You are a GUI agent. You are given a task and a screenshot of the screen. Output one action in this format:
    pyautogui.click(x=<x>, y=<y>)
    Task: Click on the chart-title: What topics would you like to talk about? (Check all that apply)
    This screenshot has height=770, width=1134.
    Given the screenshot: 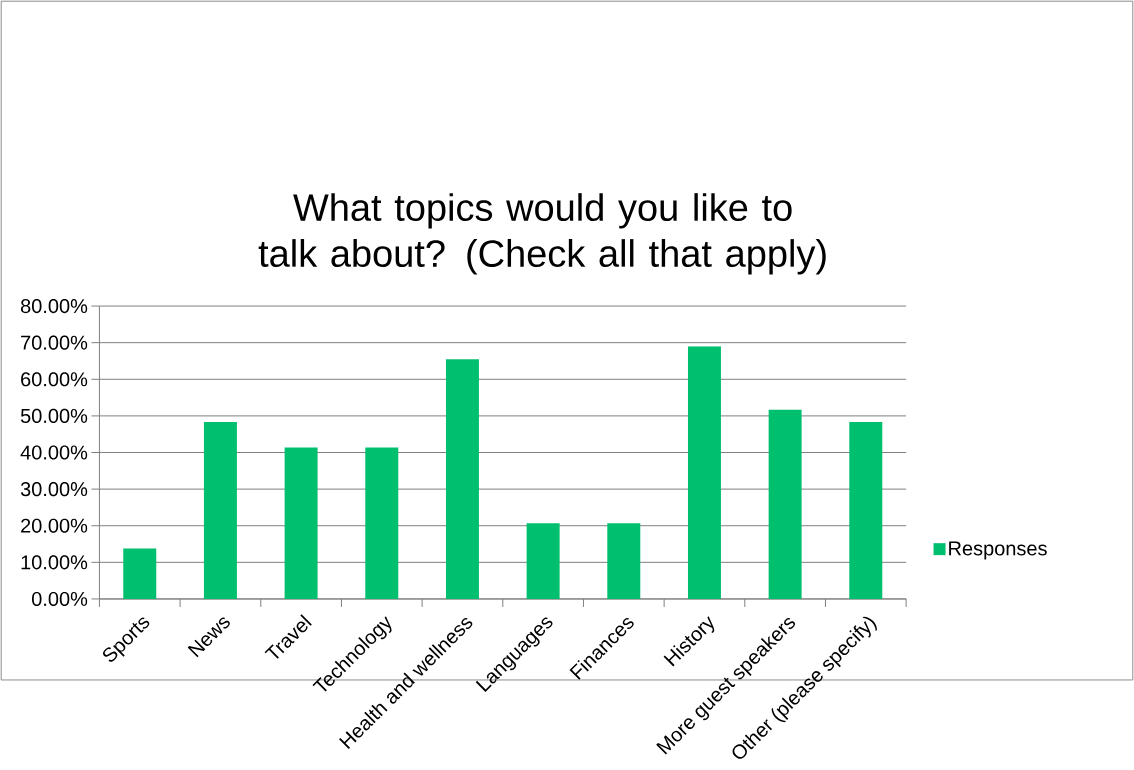 What is the action you would take?
    pyautogui.click(x=542, y=234)
    